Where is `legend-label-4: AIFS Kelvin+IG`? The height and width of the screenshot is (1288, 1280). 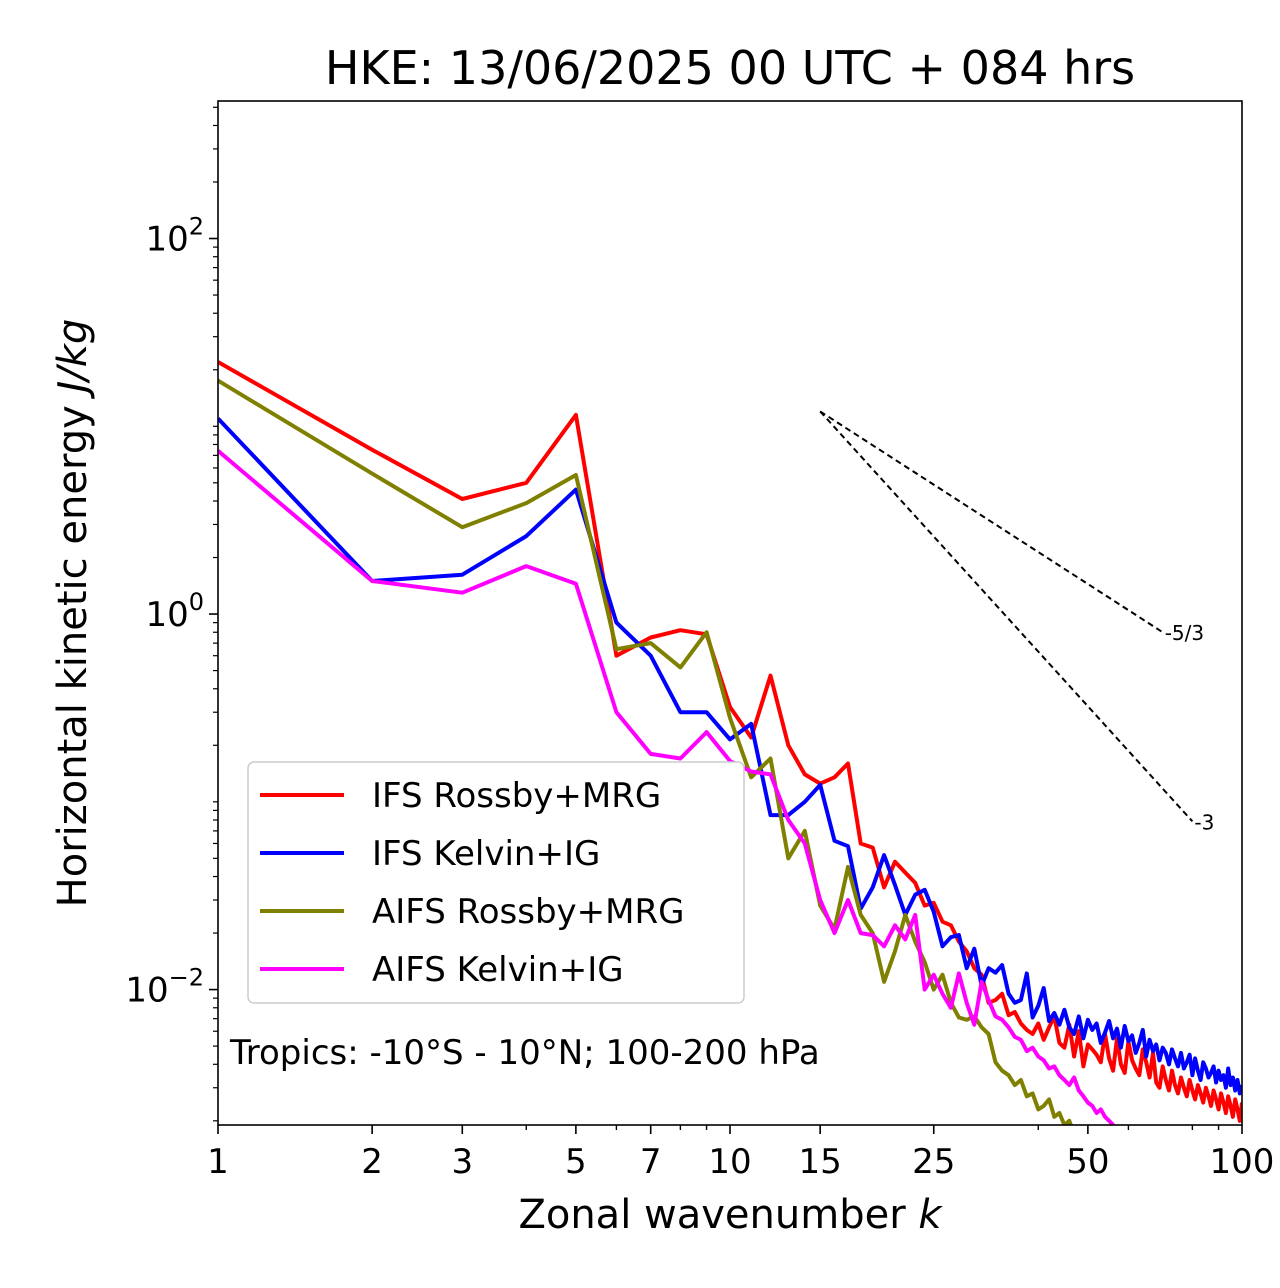
legend-label-4: AIFS Kelvin+IG is located at coordinates (498, 970).